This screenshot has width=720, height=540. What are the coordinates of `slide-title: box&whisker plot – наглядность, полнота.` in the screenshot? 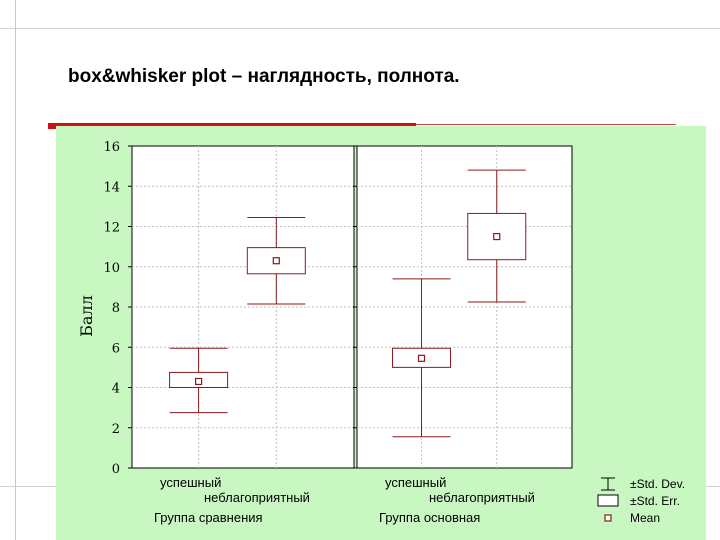 It's located at (264, 76).